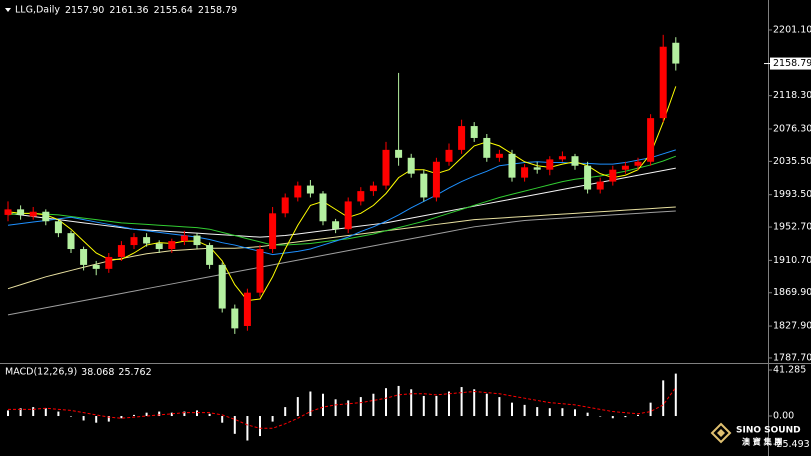  I want to click on current-price-label: 2158.79, so click(792, 63).